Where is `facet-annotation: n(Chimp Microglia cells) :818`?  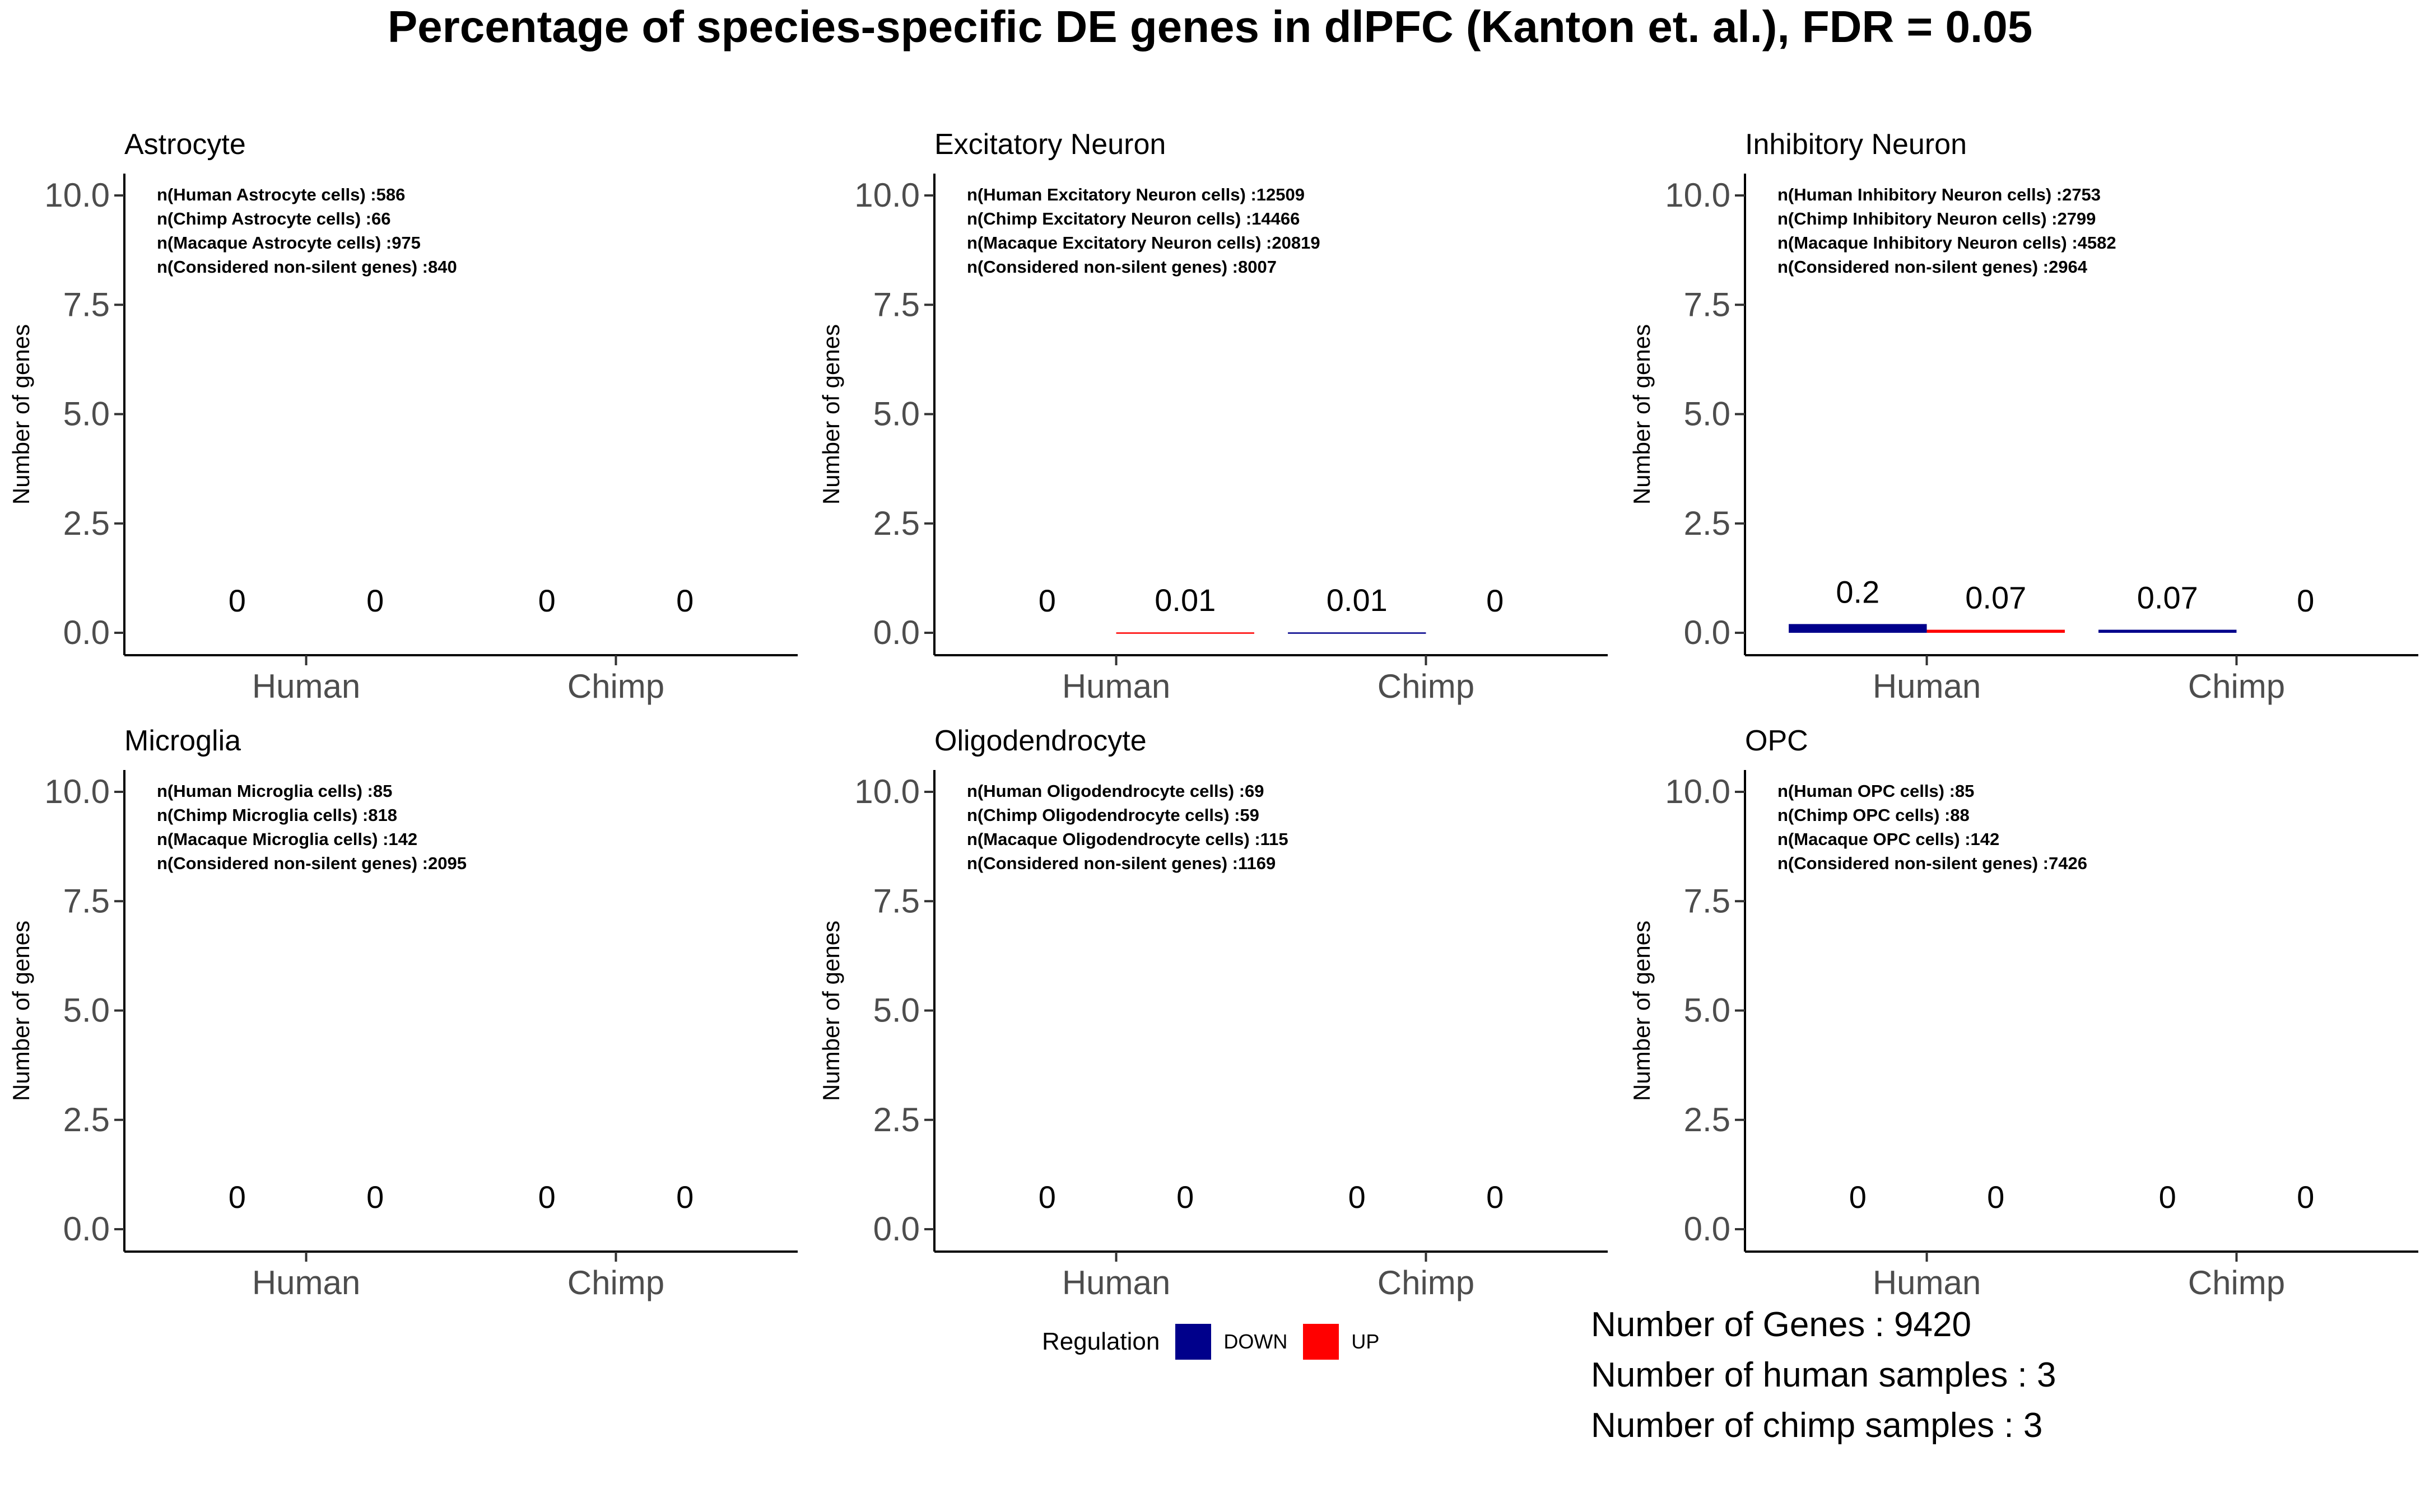
facet-annotation: n(Chimp Microglia cells) :818 is located at coordinates (277, 815).